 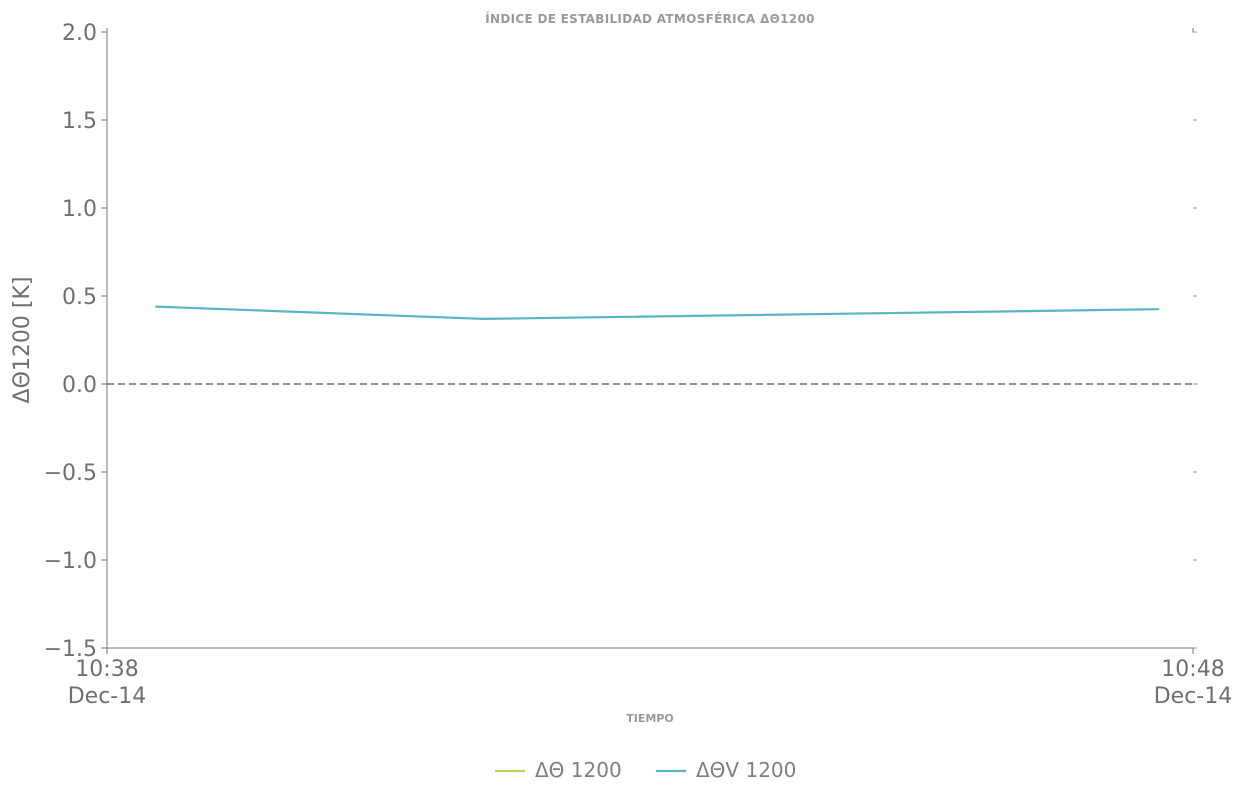 What do you see at coordinates (1192, 669) in the screenshot?
I see `x-tick-label-time: 10:48` at bounding box center [1192, 669].